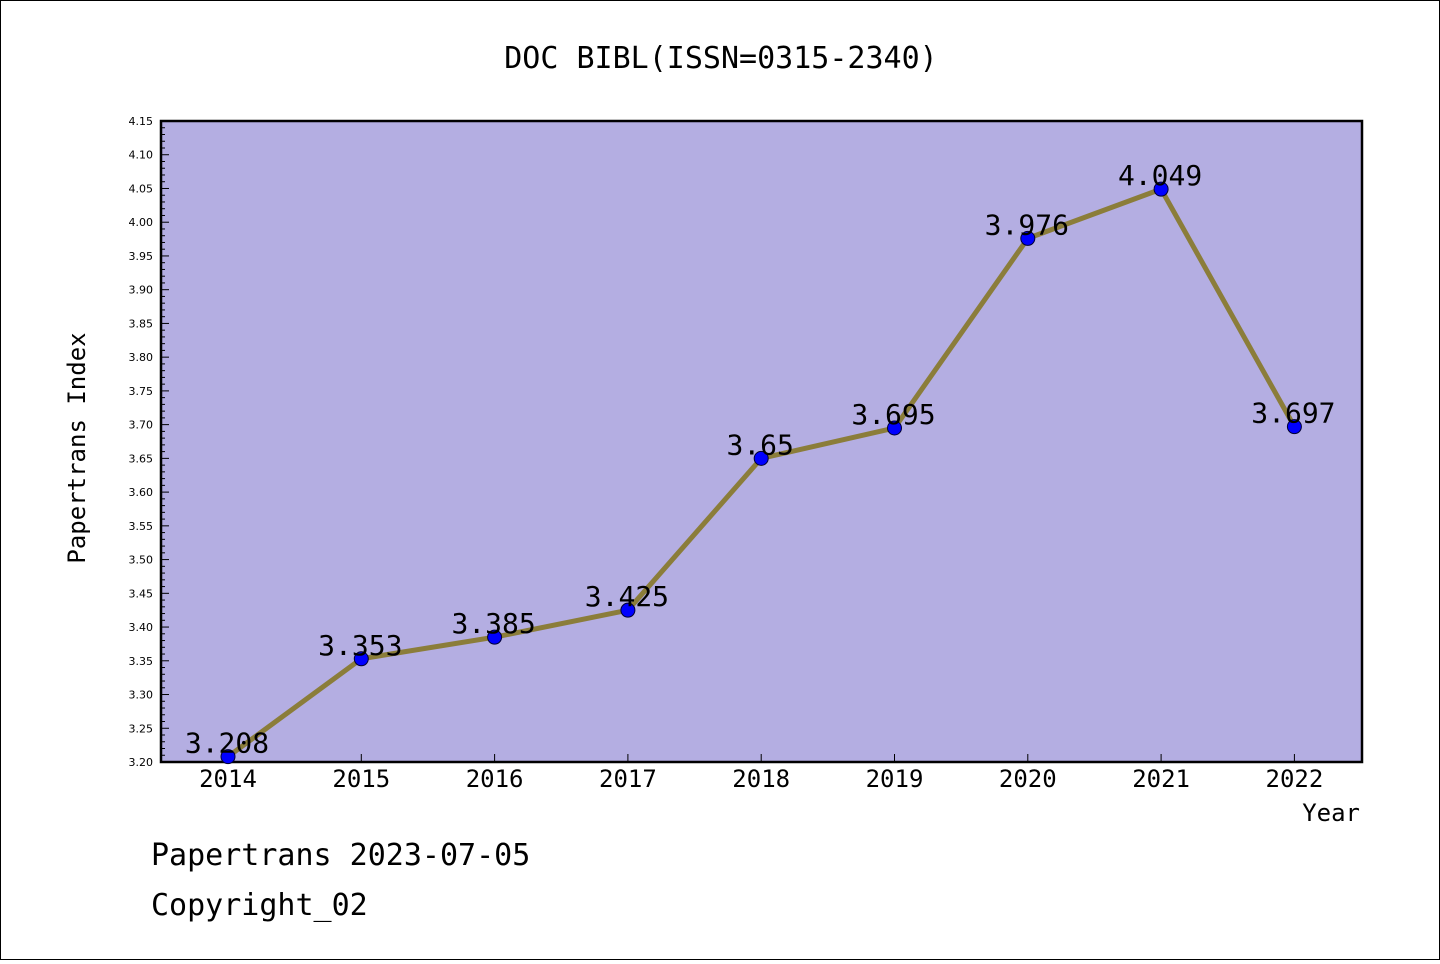 This screenshot has height=964, width=1440. I want to click on y-tick-label: 3.80, so click(141, 357).